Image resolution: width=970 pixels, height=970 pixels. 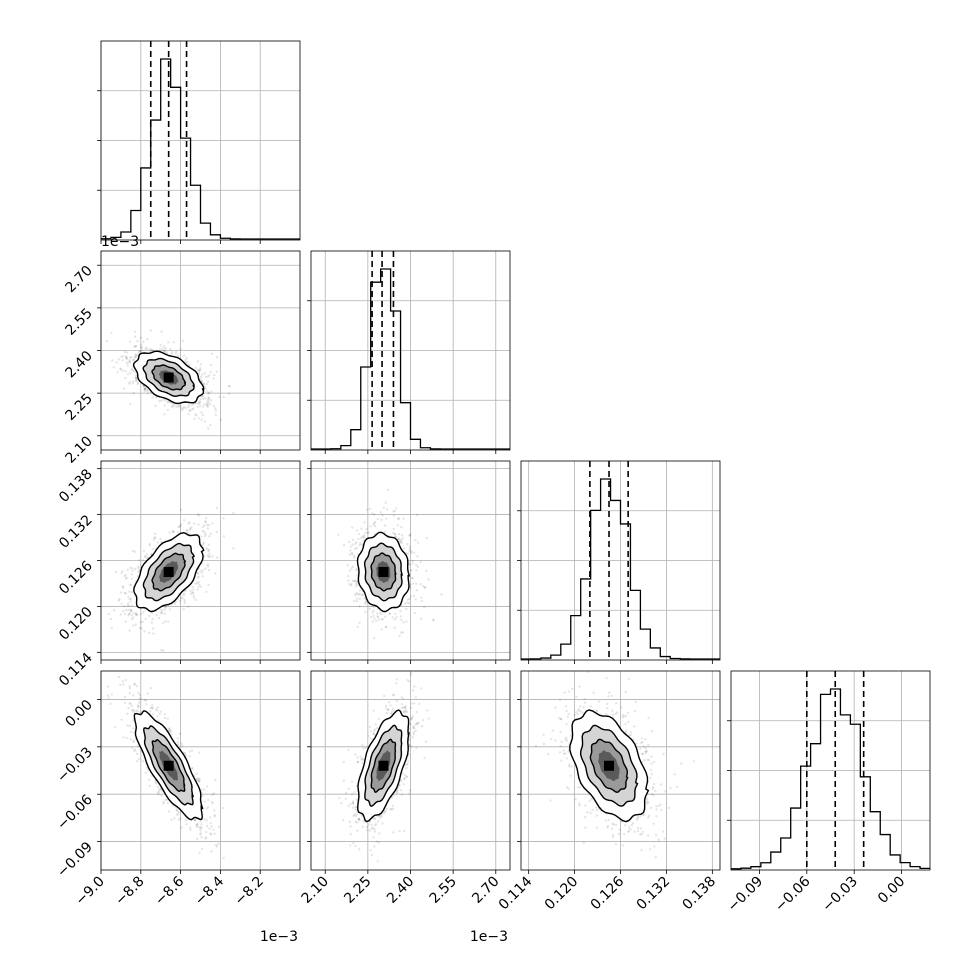 What do you see at coordinates (78, 407) in the screenshot?
I see `y-tick-label: 2.25` at bounding box center [78, 407].